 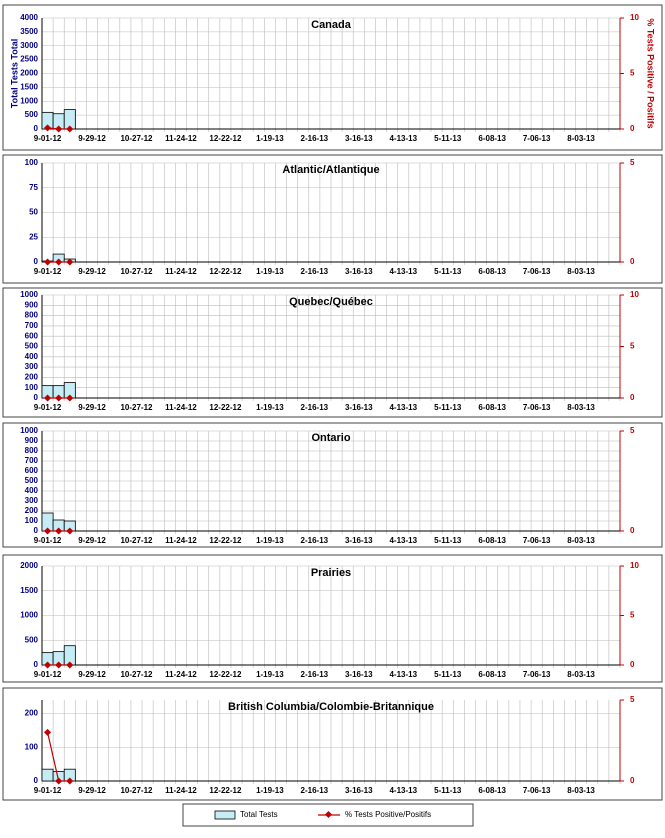 What do you see at coordinates (32, 460) in the screenshot?
I see `y-tick-label: 700` at bounding box center [32, 460].